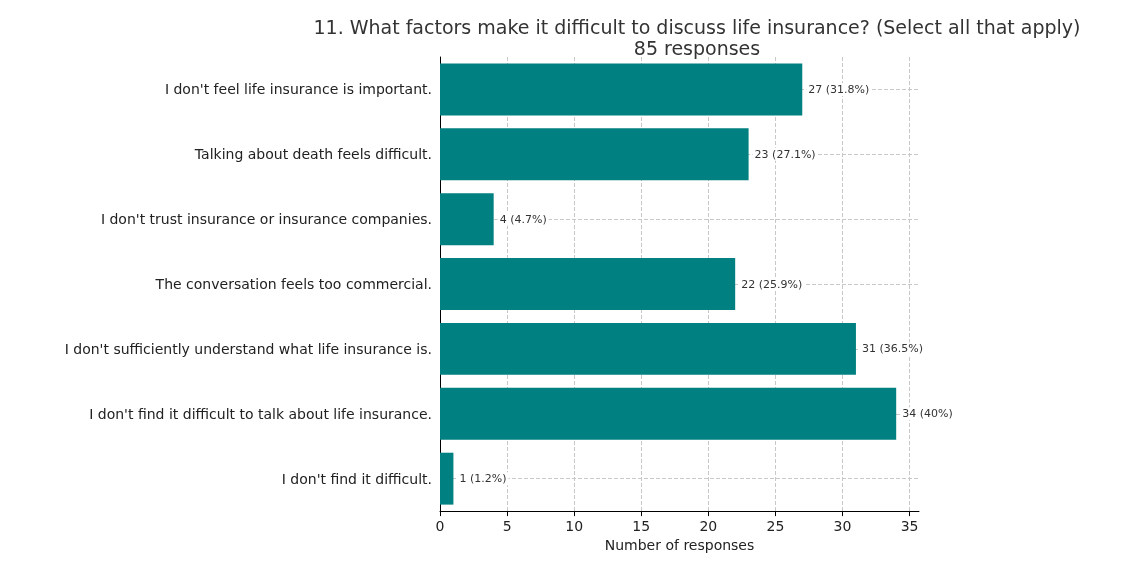 The image size is (1131, 565). What do you see at coordinates (641, 526) in the screenshot?
I see `x-tick-label: 15` at bounding box center [641, 526].